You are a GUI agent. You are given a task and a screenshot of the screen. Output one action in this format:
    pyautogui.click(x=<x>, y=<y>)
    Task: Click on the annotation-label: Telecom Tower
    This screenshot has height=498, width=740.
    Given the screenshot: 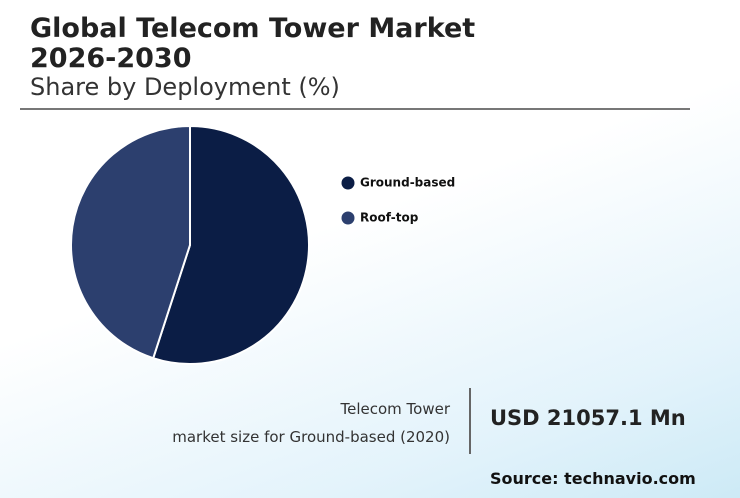 What is the action you would take?
    pyautogui.click(x=395, y=409)
    